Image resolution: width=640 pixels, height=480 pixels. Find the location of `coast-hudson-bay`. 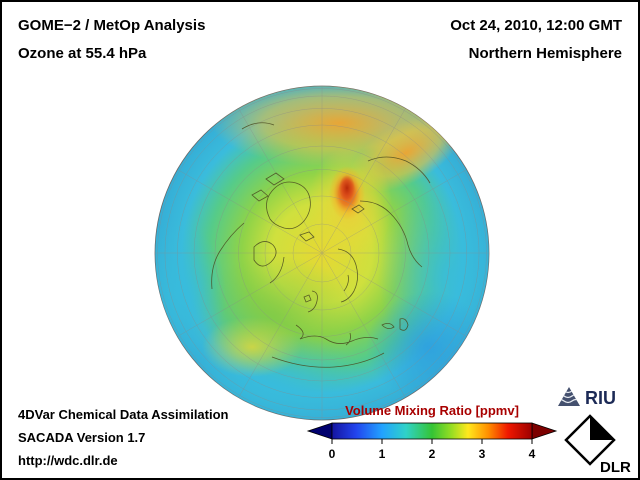

coast-hudson-bay is located at coordinates (265, 254).